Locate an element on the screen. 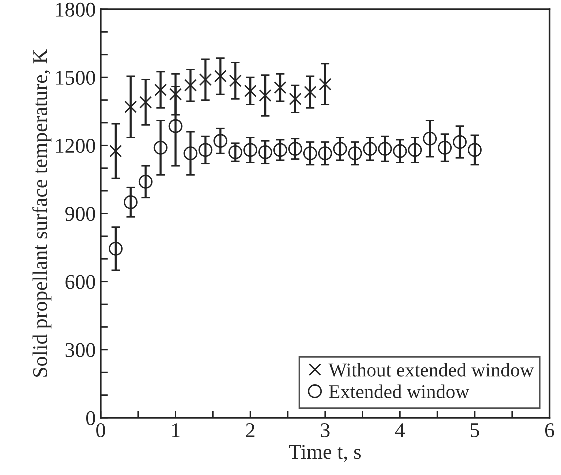 The image size is (561, 475). x-tick-label: 6 is located at coordinates (549, 431).